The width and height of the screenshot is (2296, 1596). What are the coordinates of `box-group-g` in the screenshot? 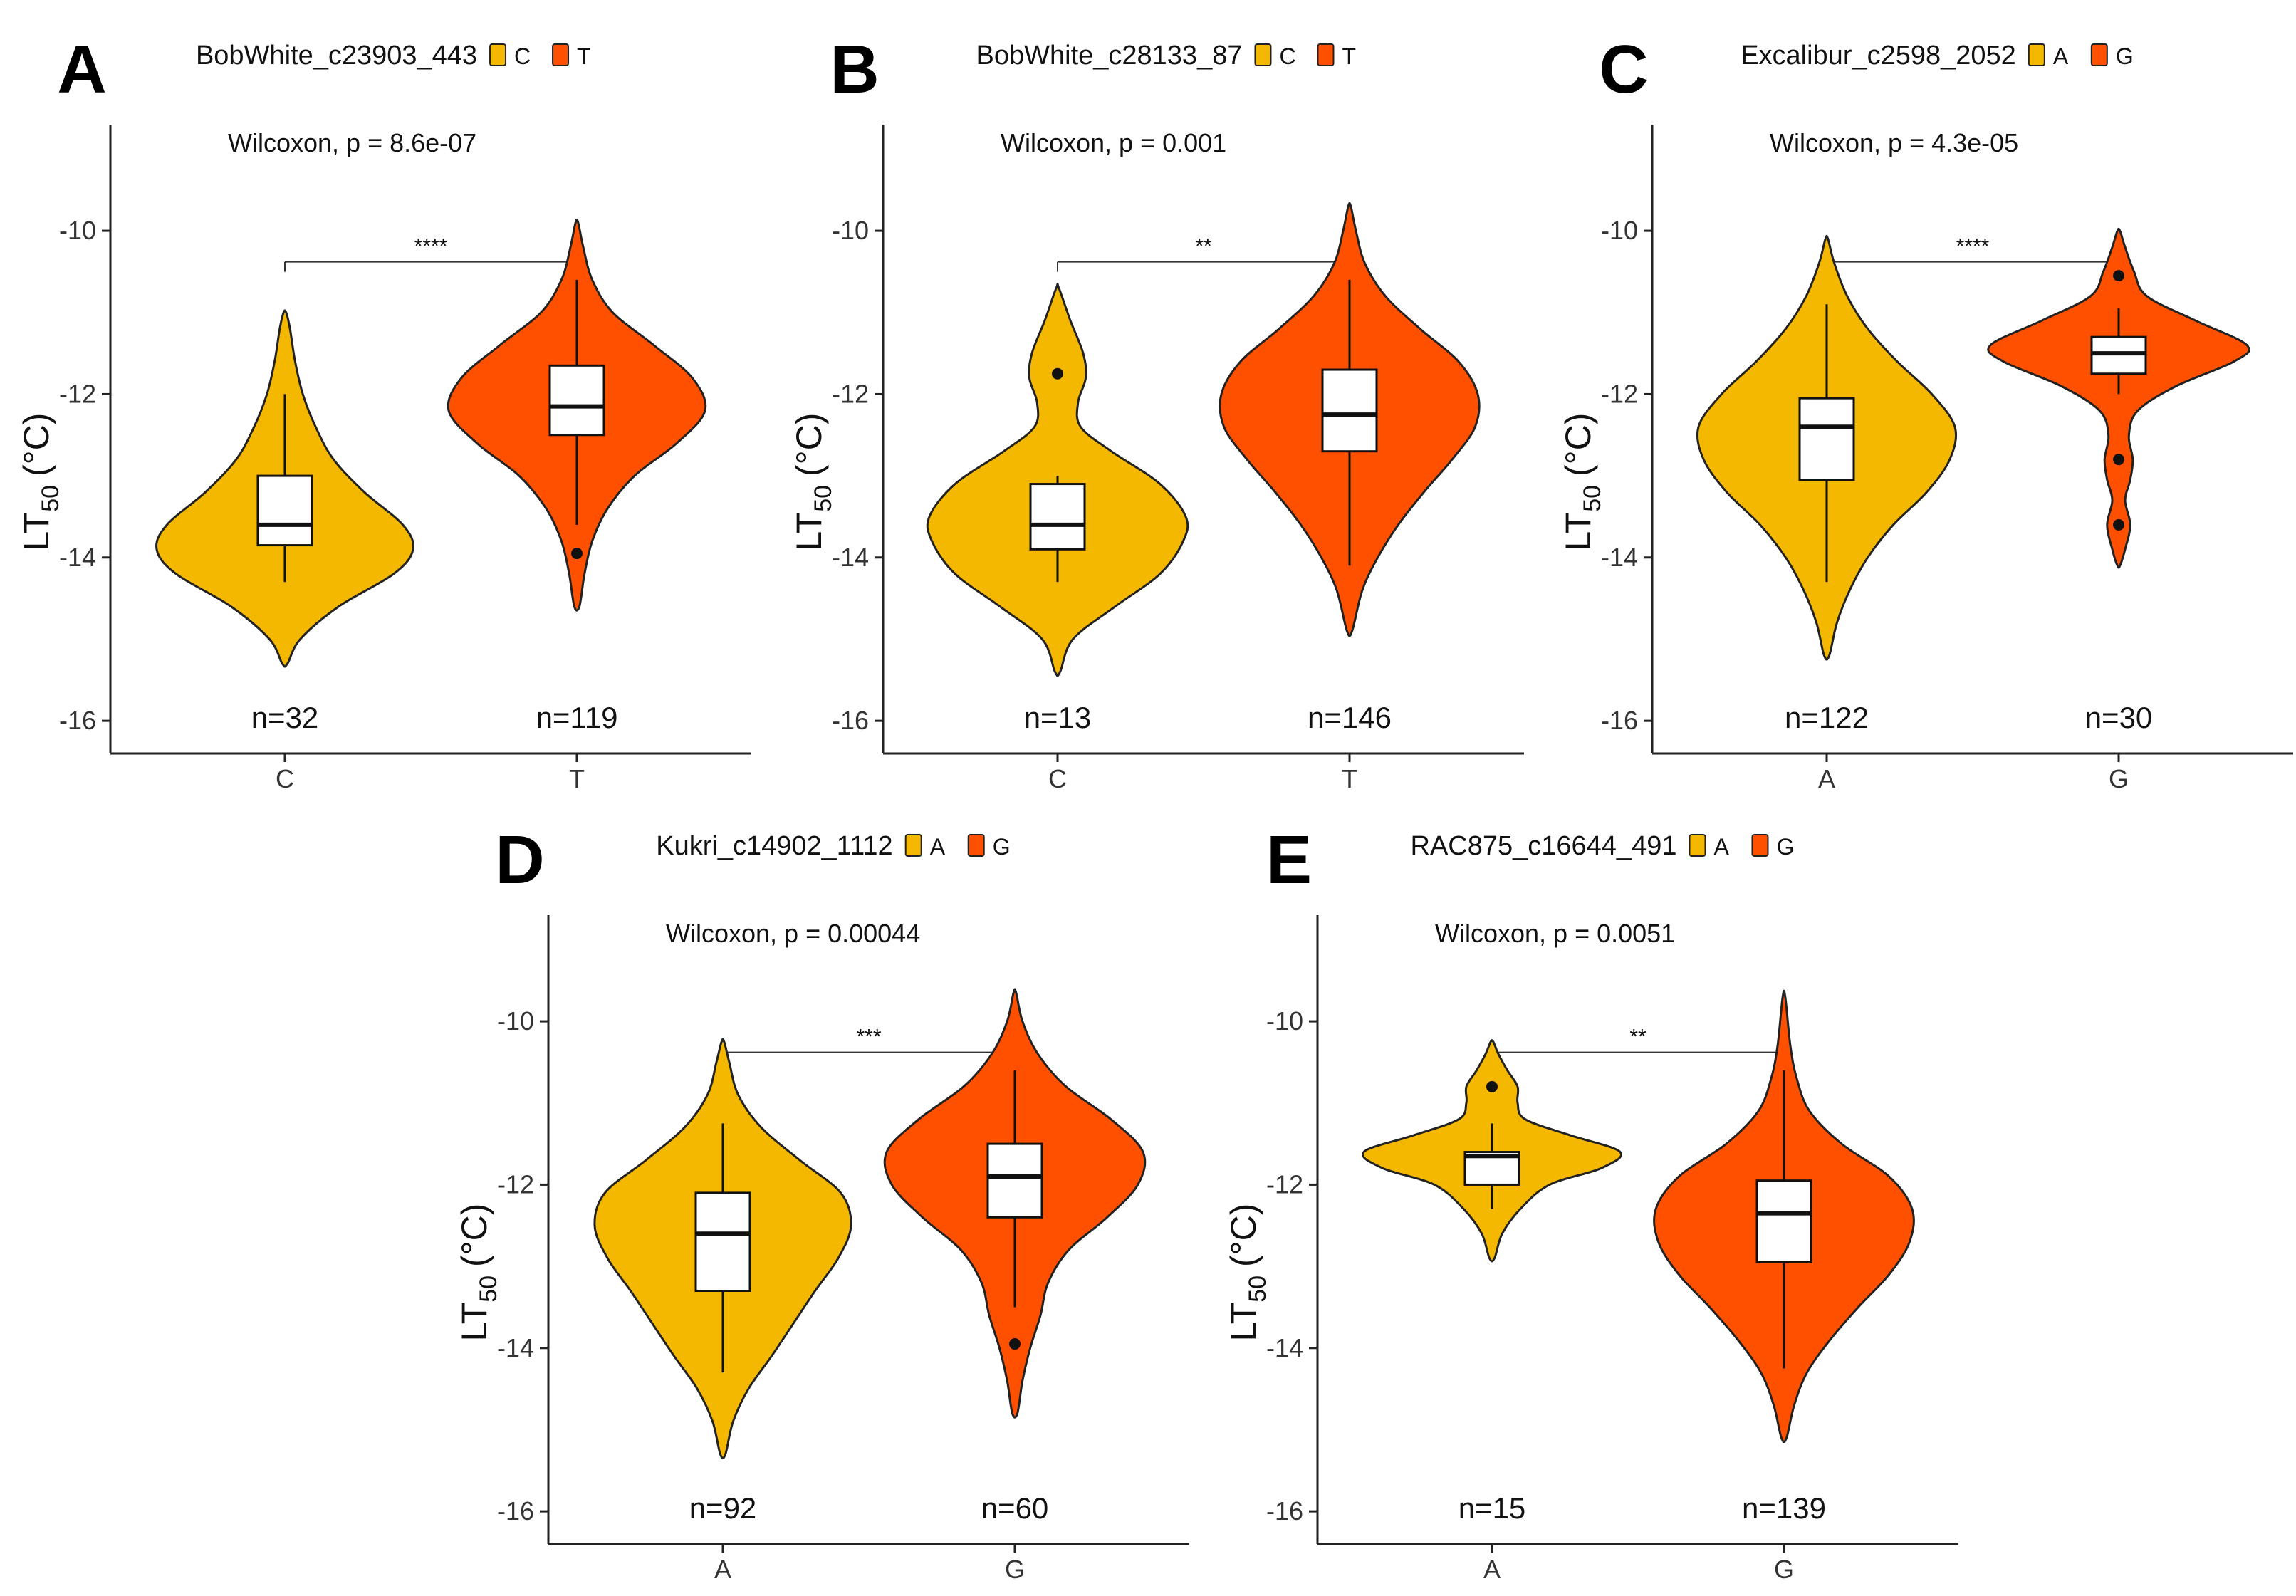 It's located at (1783, 1221).